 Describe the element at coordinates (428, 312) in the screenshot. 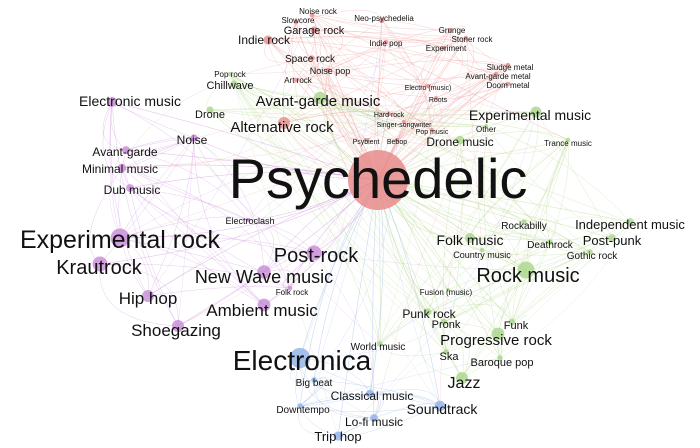

I see `node-punk-rock` at that location.